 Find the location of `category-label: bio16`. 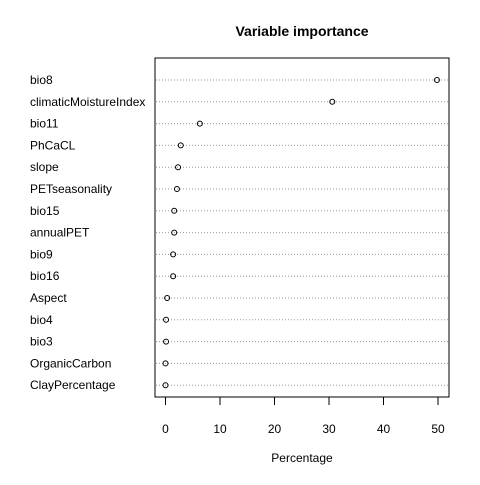

category-label: bio16 is located at coordinates (45, 276).